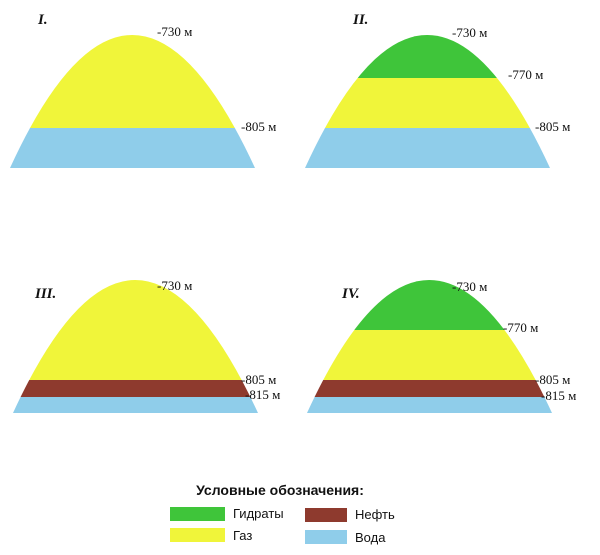  Describe the element at coordinates (242, 535) in the screenshot. I see `legend-item: Газ` at that location.